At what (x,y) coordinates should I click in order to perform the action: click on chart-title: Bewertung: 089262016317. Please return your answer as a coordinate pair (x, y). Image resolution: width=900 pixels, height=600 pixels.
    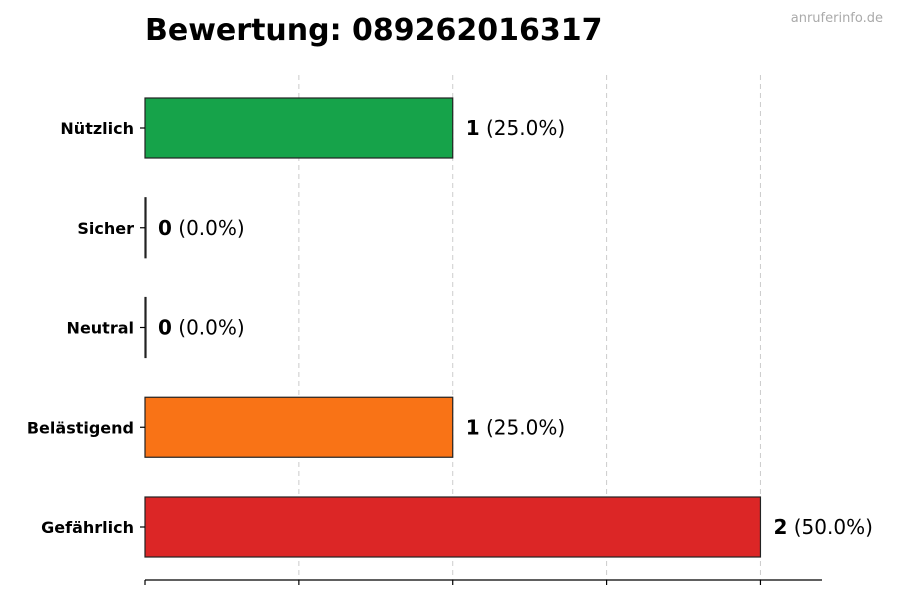
    Looking at the image, I should click on (374, 30).